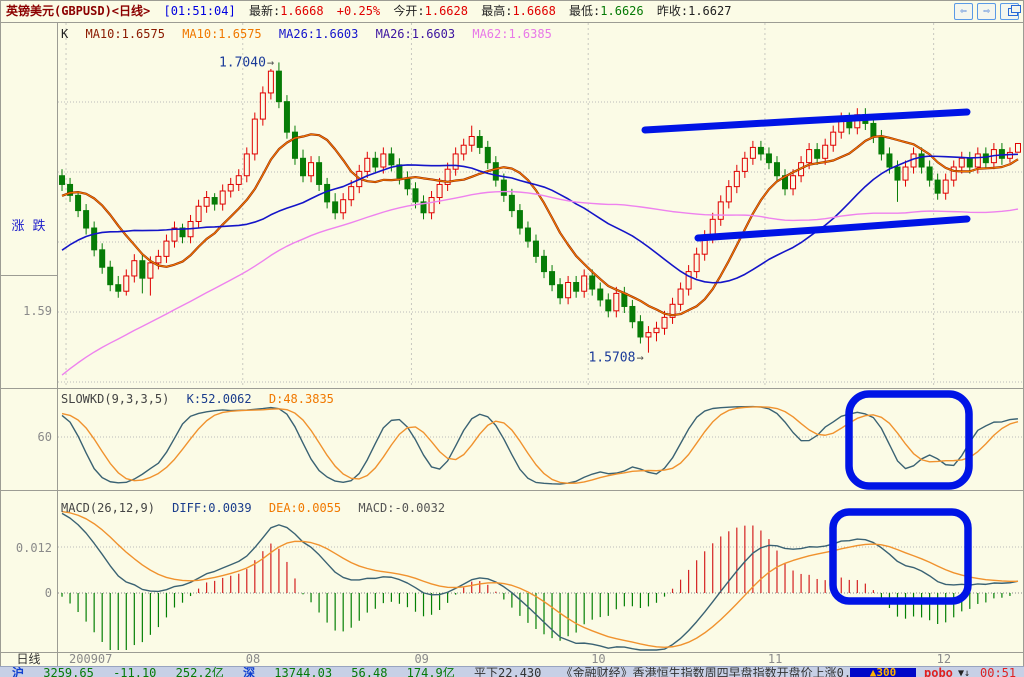 The image size is (1024, 677). What do you see at coordinates (264, 11) in the screenshot?
I see `last-label: 最新:` at bounding box center [264, 11].